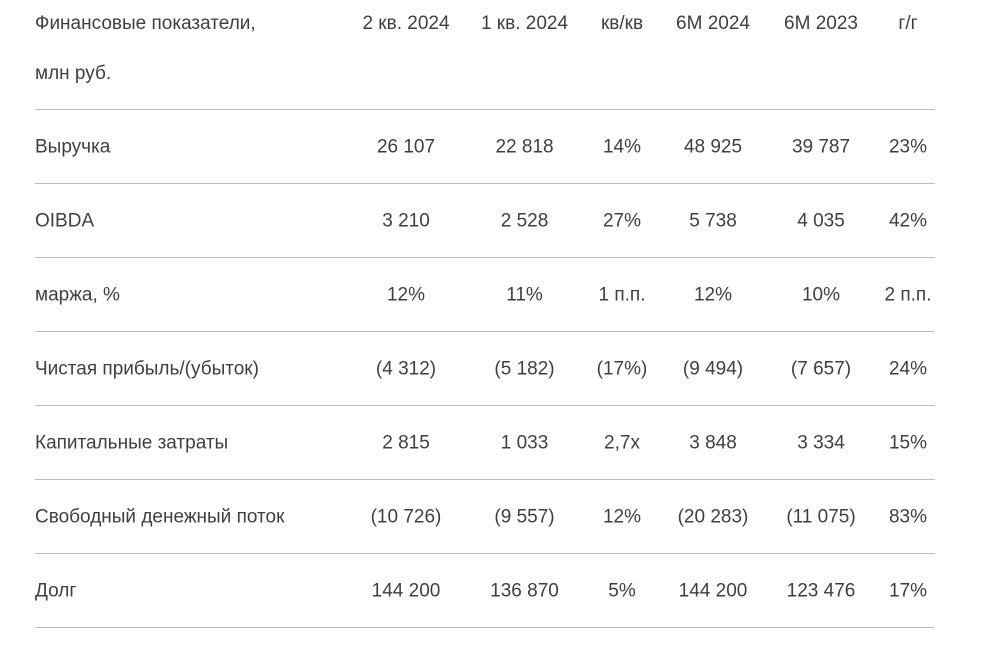 This screenshot has height=657, width=1000. What do you see at coordinates (622, 368) in the screenshot?
I see `table-cell: (17%)` at bounding box center [622, 368].